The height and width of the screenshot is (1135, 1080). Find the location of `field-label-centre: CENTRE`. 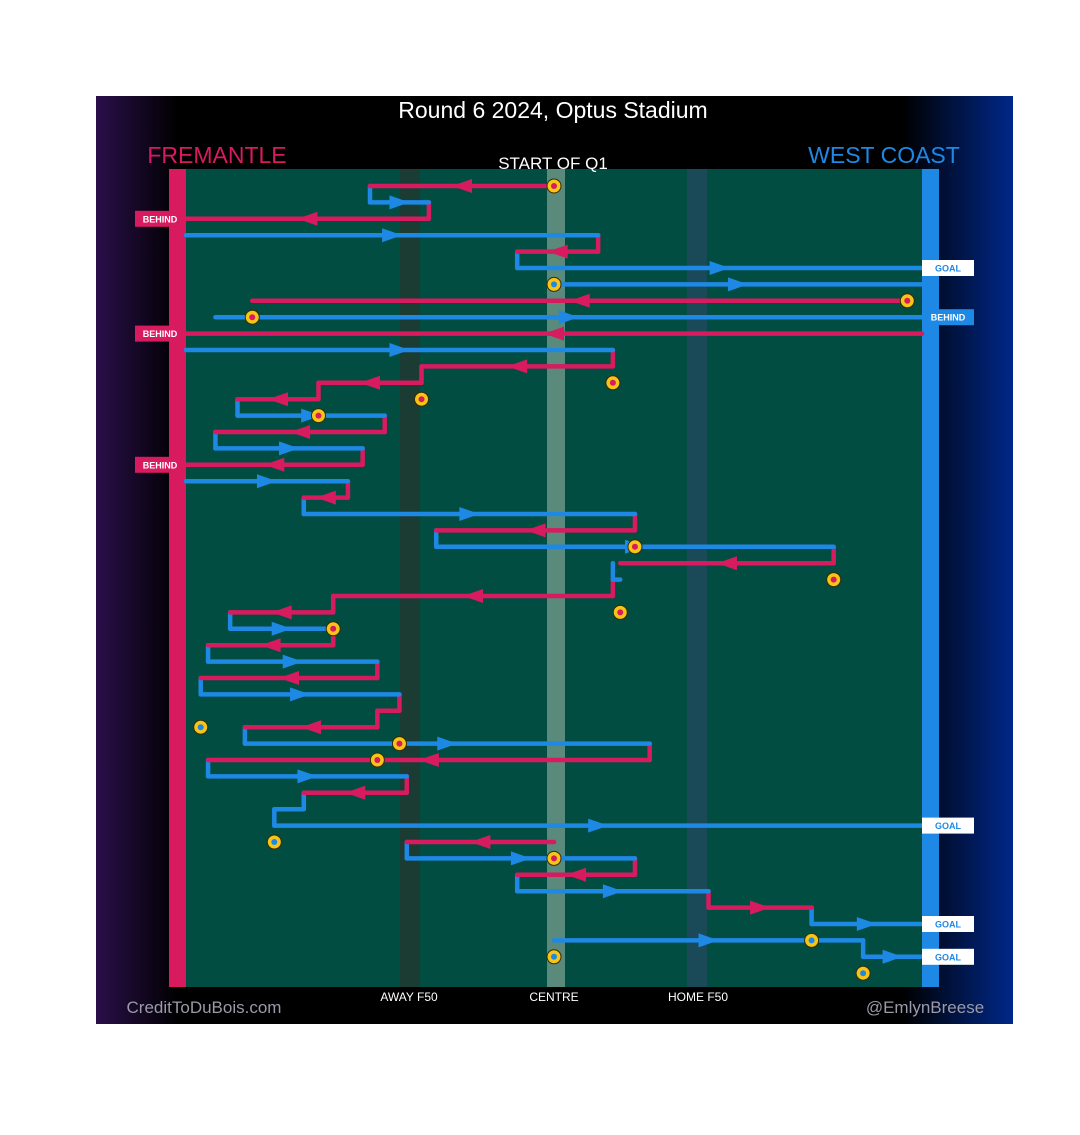

field-label-centre: CENTRE is located at coordinates (553, 997).